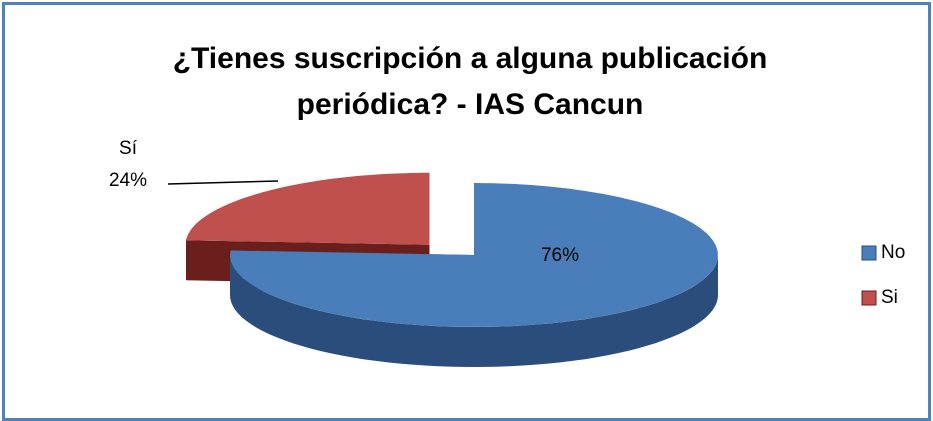 Image resolution: width=933 pixels, height=421 pixels. Describe the element at coordinates (223, 182) in the screenshot. I see `leader-line` at that location.